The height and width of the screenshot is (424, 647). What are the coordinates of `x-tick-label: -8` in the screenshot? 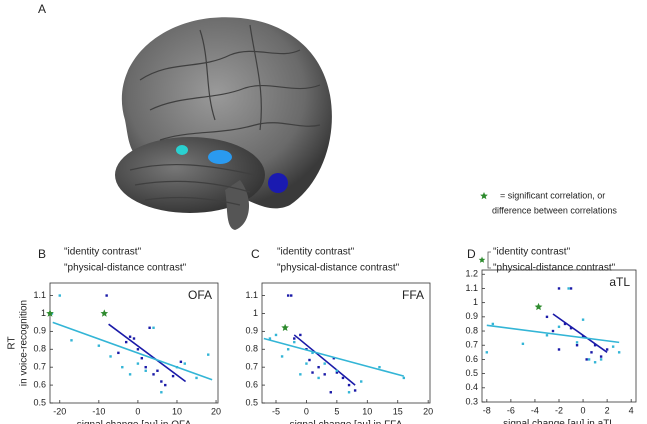 It's located at (487, 410).